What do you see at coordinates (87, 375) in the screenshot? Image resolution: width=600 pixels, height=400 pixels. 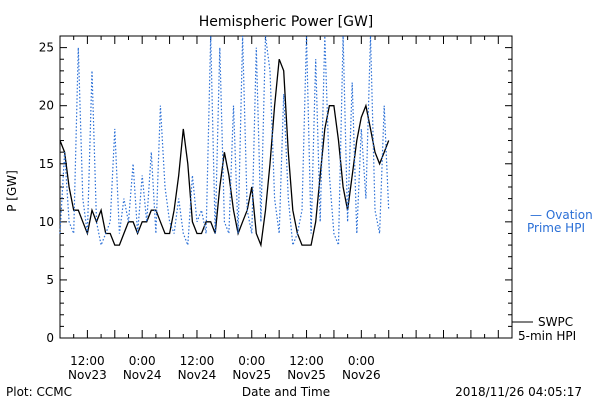 I see `x-tick-date-label: Nov23` at bounding box center [87, 375].